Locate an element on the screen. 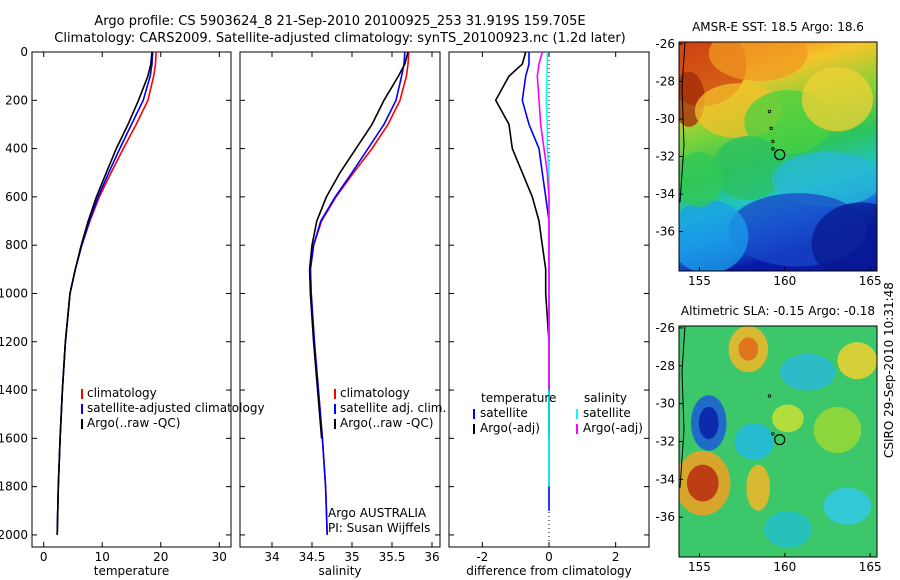 This screenshot has height=580, width=900. x-tick-label: 36 is located at coordinates (431, 557).